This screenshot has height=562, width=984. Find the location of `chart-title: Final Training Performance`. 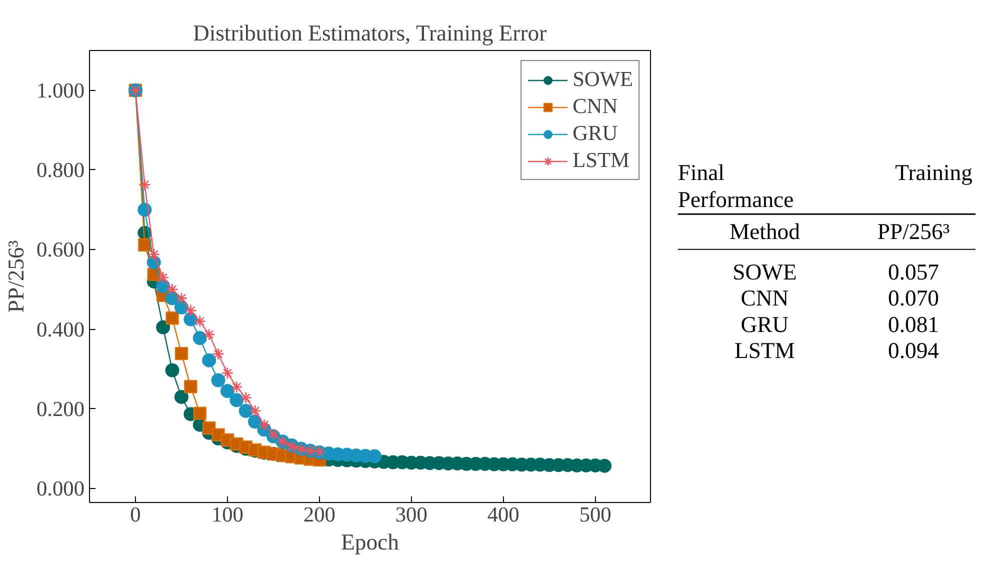

chart-title: Final Training Performance is located at coordinates (825, 186).